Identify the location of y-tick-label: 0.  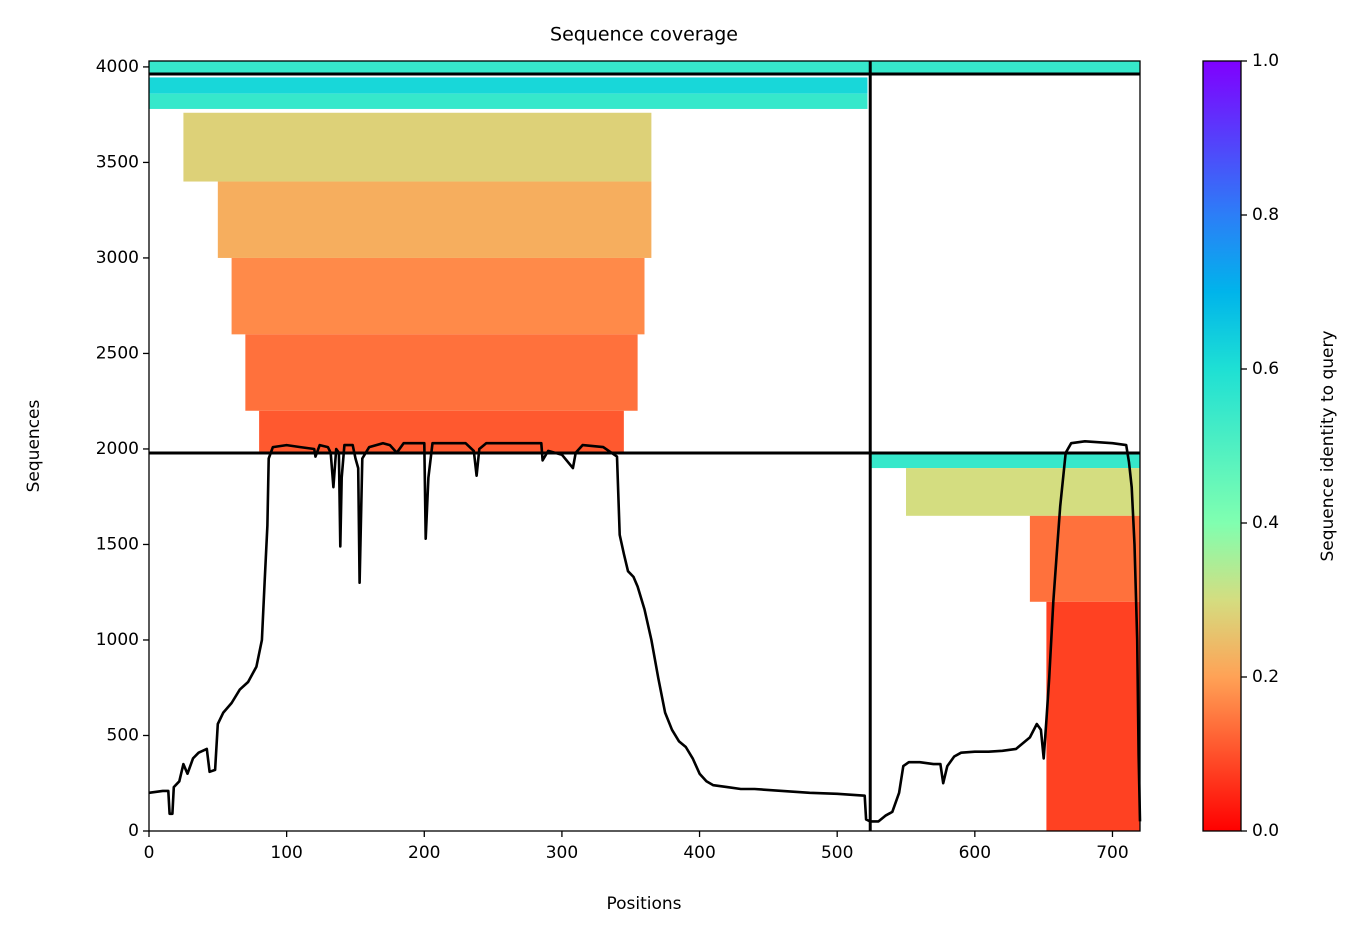
(133, 831).